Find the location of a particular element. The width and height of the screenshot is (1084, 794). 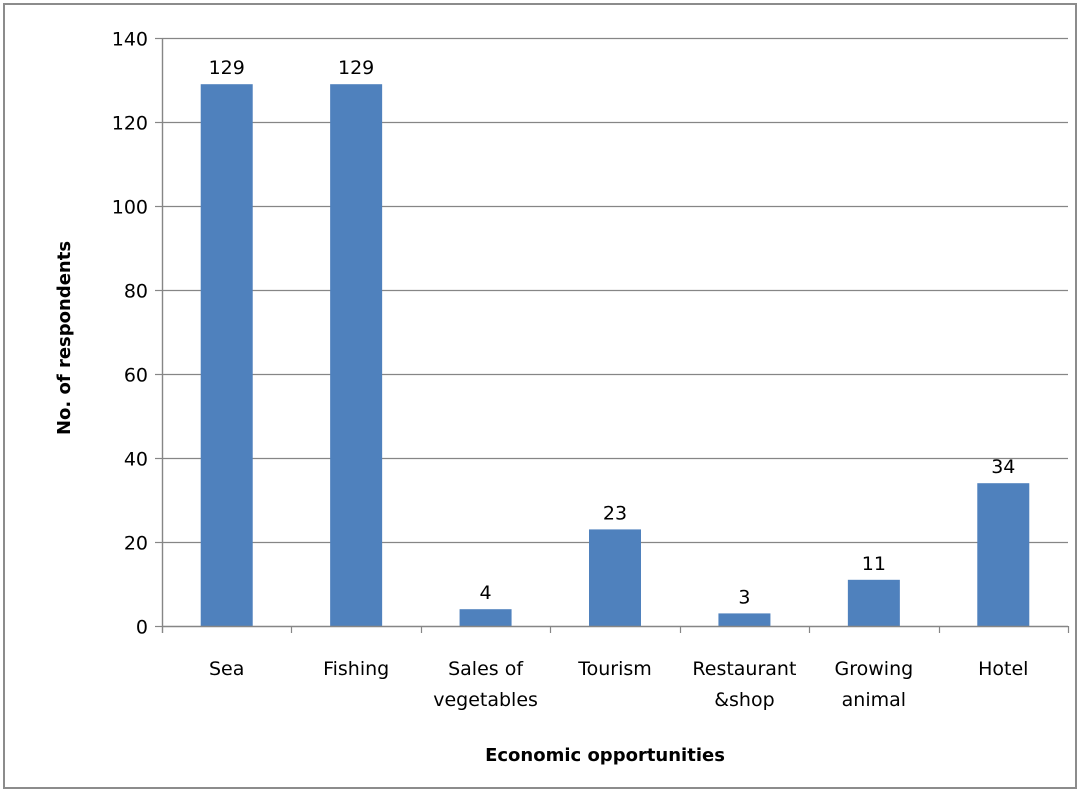

x-tick-label-line: Fishing is located at coordinates (356, 669).